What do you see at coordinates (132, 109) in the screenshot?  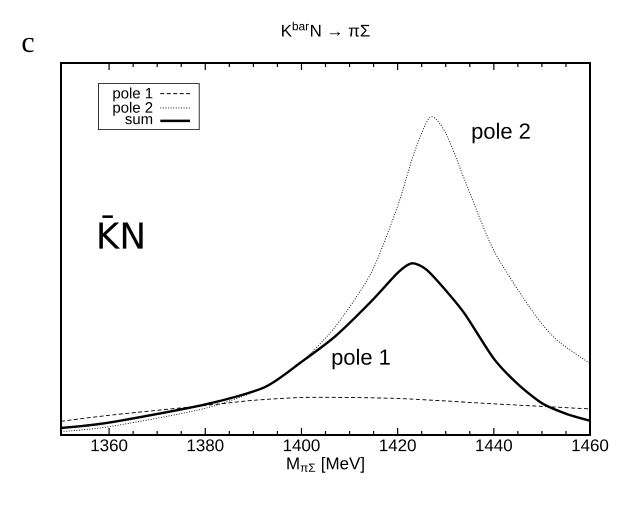 I see `legend-label: pole 2` at bounding box center [132, 109].